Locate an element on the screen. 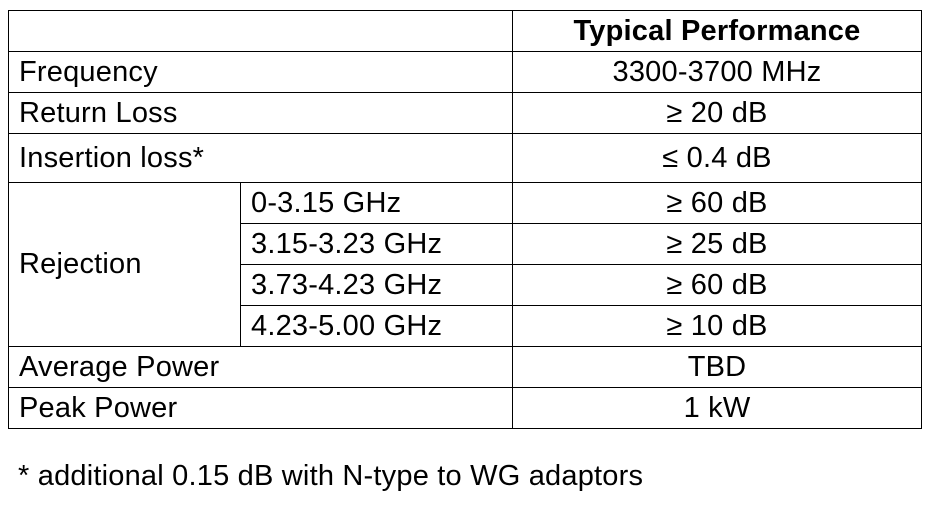 This screenshot has width=928, height=516. frequency-value: 3300-3700 MHz is located at coordinates (717, 72).